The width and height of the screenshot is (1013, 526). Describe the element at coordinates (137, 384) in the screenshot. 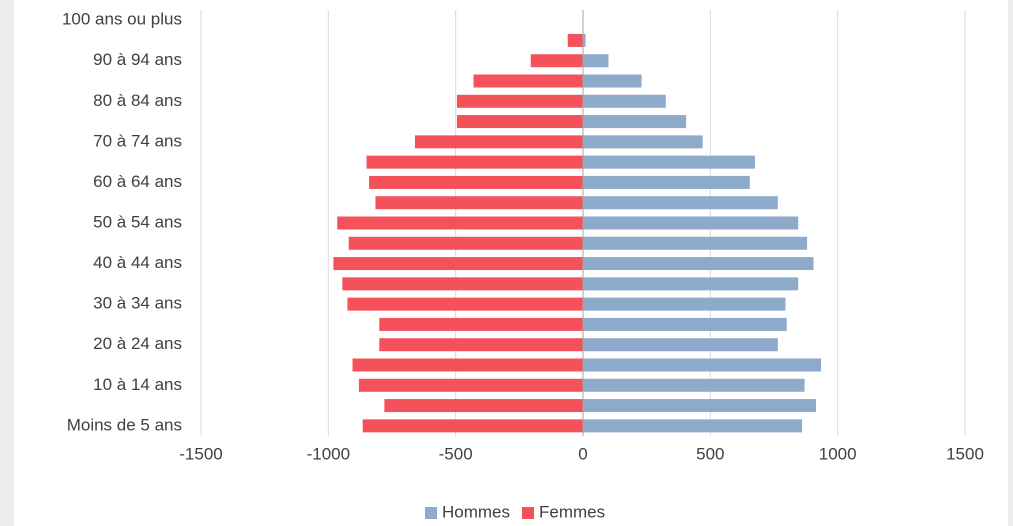

I see `y-tick-label: 10 à 14 ans` at that location.